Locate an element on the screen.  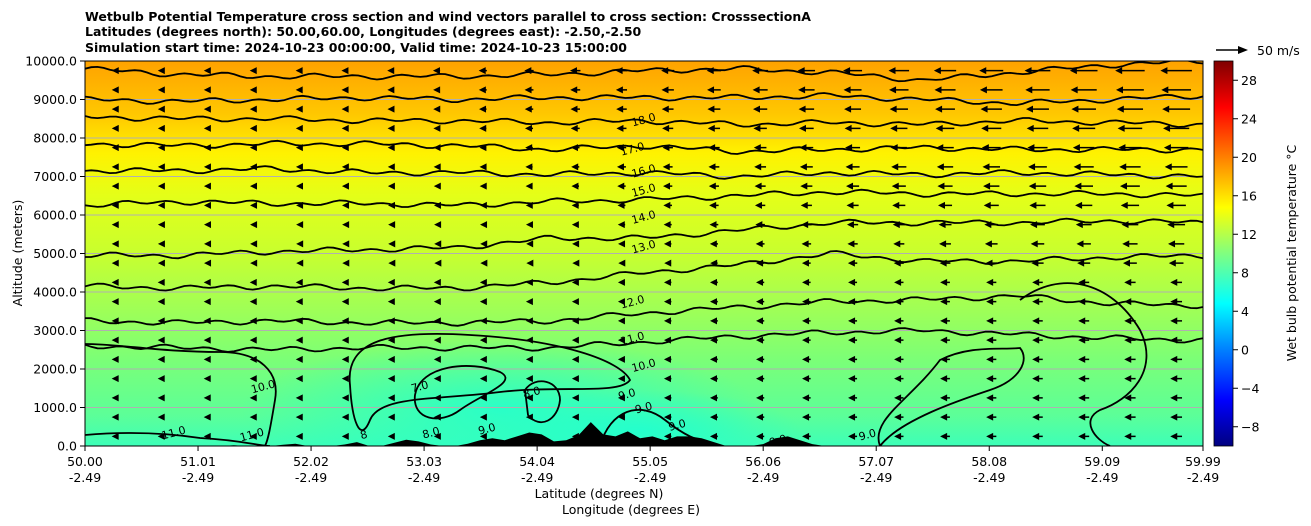
contour-label: 8.0 is located at coordinates (532, 392).